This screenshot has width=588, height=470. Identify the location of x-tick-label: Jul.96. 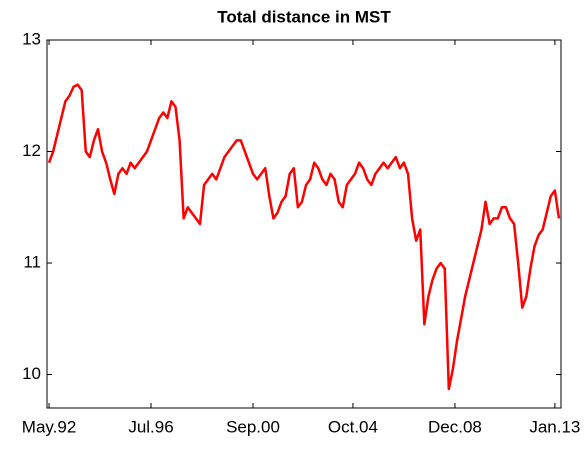
(150, 426).